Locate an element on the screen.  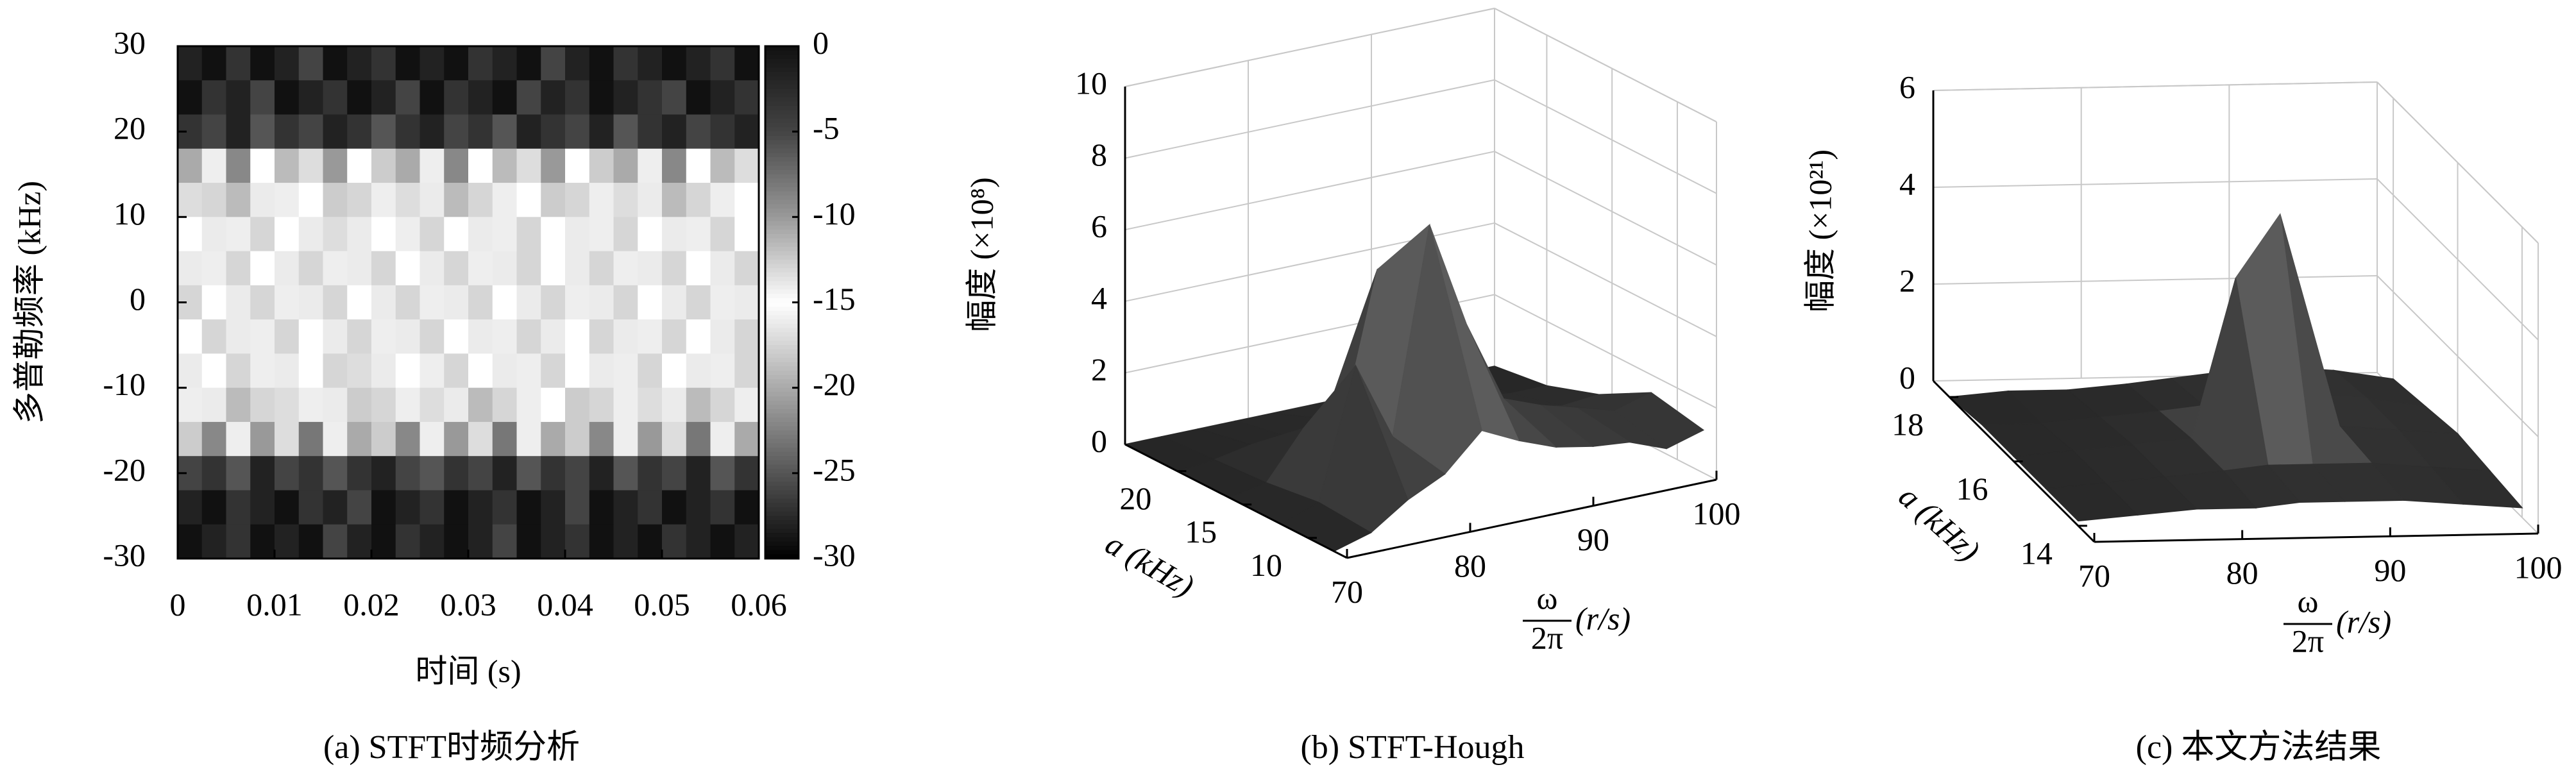
x-tick-label: 80 is located at coordinates (2242, 573).